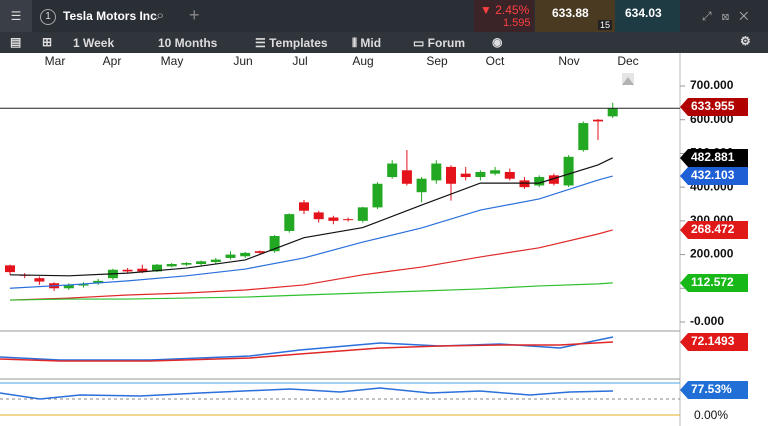  I want to click on change-box, so click(504, 16).